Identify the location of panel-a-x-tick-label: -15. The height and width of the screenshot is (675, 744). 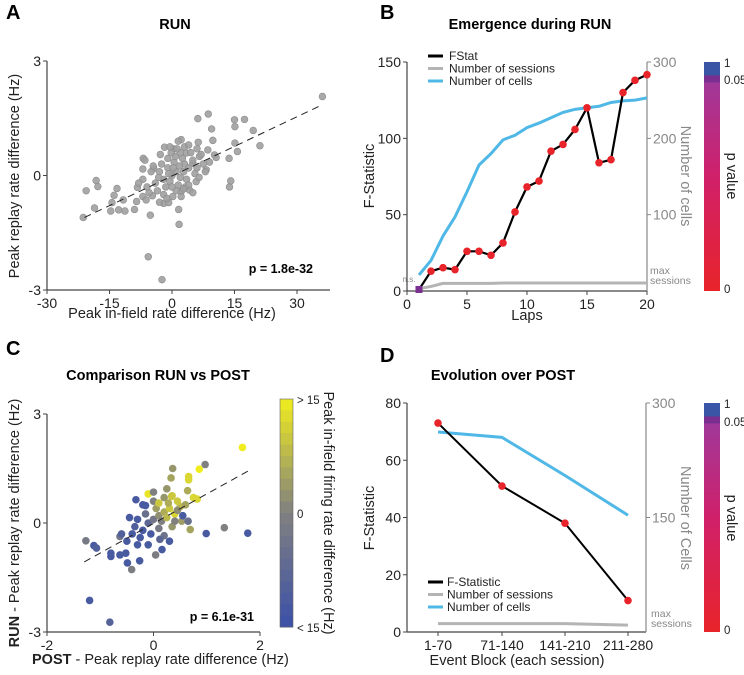
(109, 303).